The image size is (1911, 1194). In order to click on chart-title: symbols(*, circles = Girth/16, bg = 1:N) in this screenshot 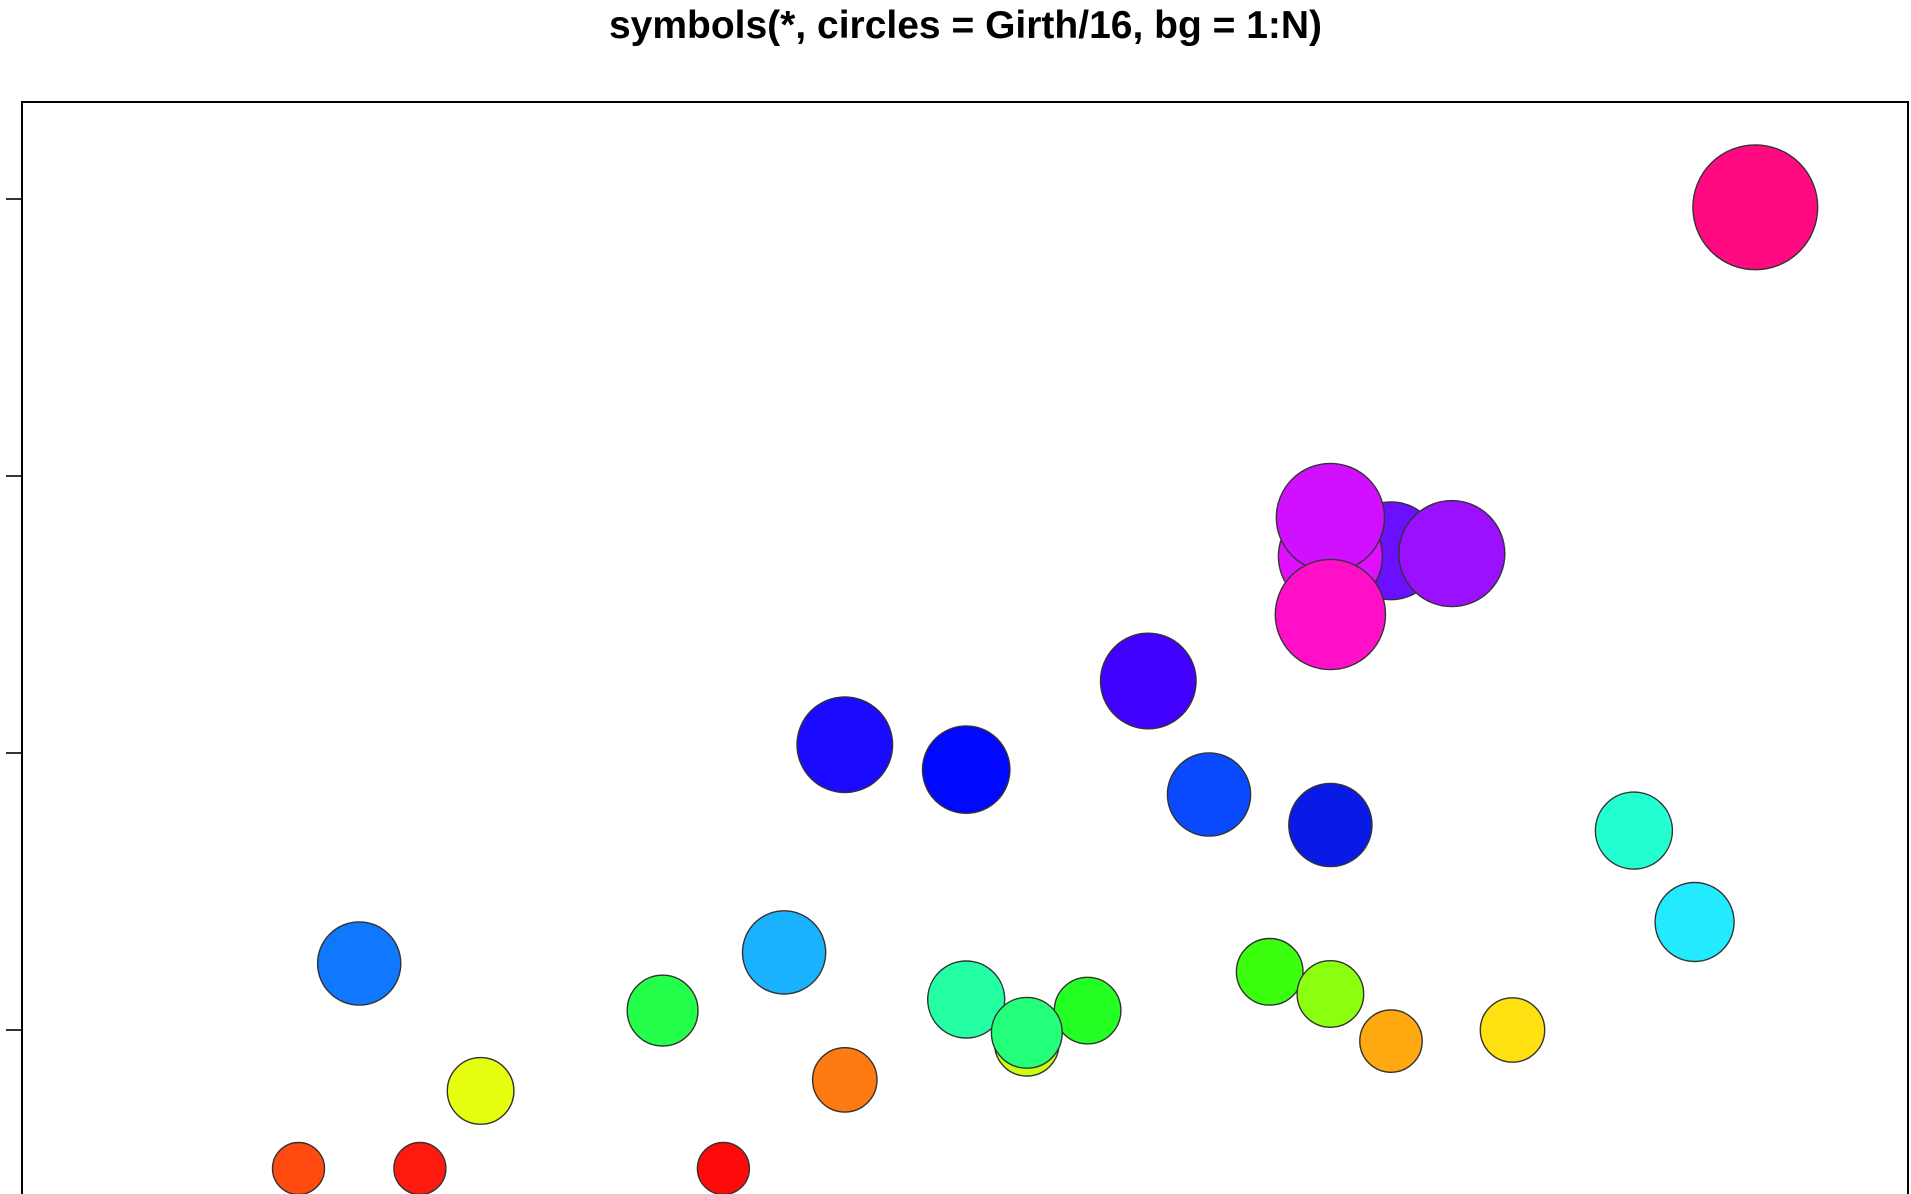, I will do `click(965, 25)`.